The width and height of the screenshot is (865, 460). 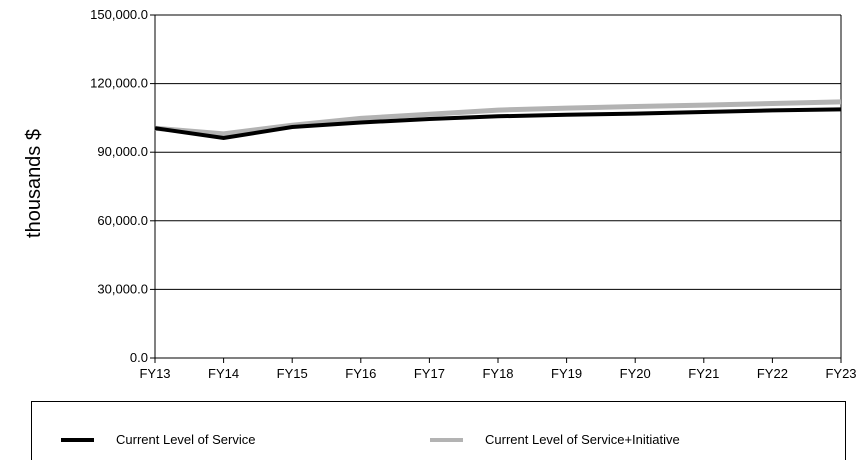 What do you see at coordinates (498, 124) in the screenshot?
I see `series-line-current-level` at bounding box center [498, 124].